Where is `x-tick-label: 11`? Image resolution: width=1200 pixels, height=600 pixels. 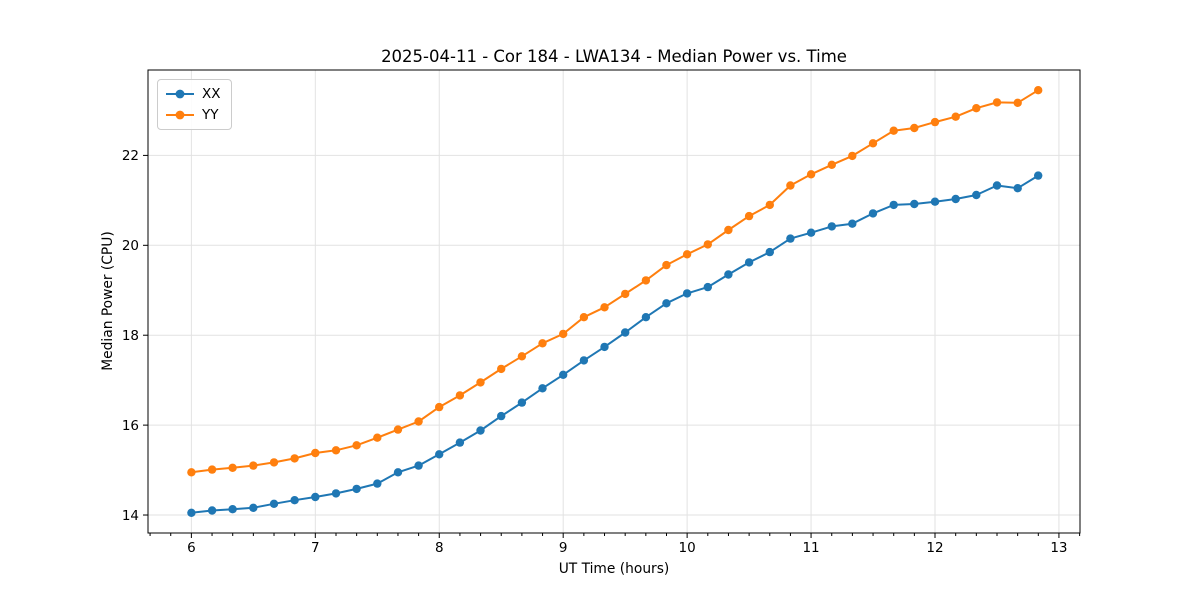 x-tick-label: 11 is located at coordinates (810, 548).